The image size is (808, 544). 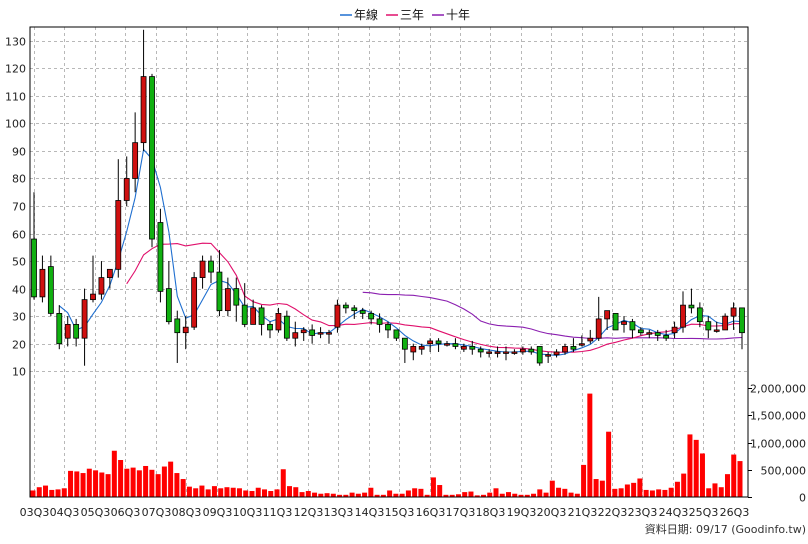 I want to click on price-tick-label: 120, so click(x=15, y=69).